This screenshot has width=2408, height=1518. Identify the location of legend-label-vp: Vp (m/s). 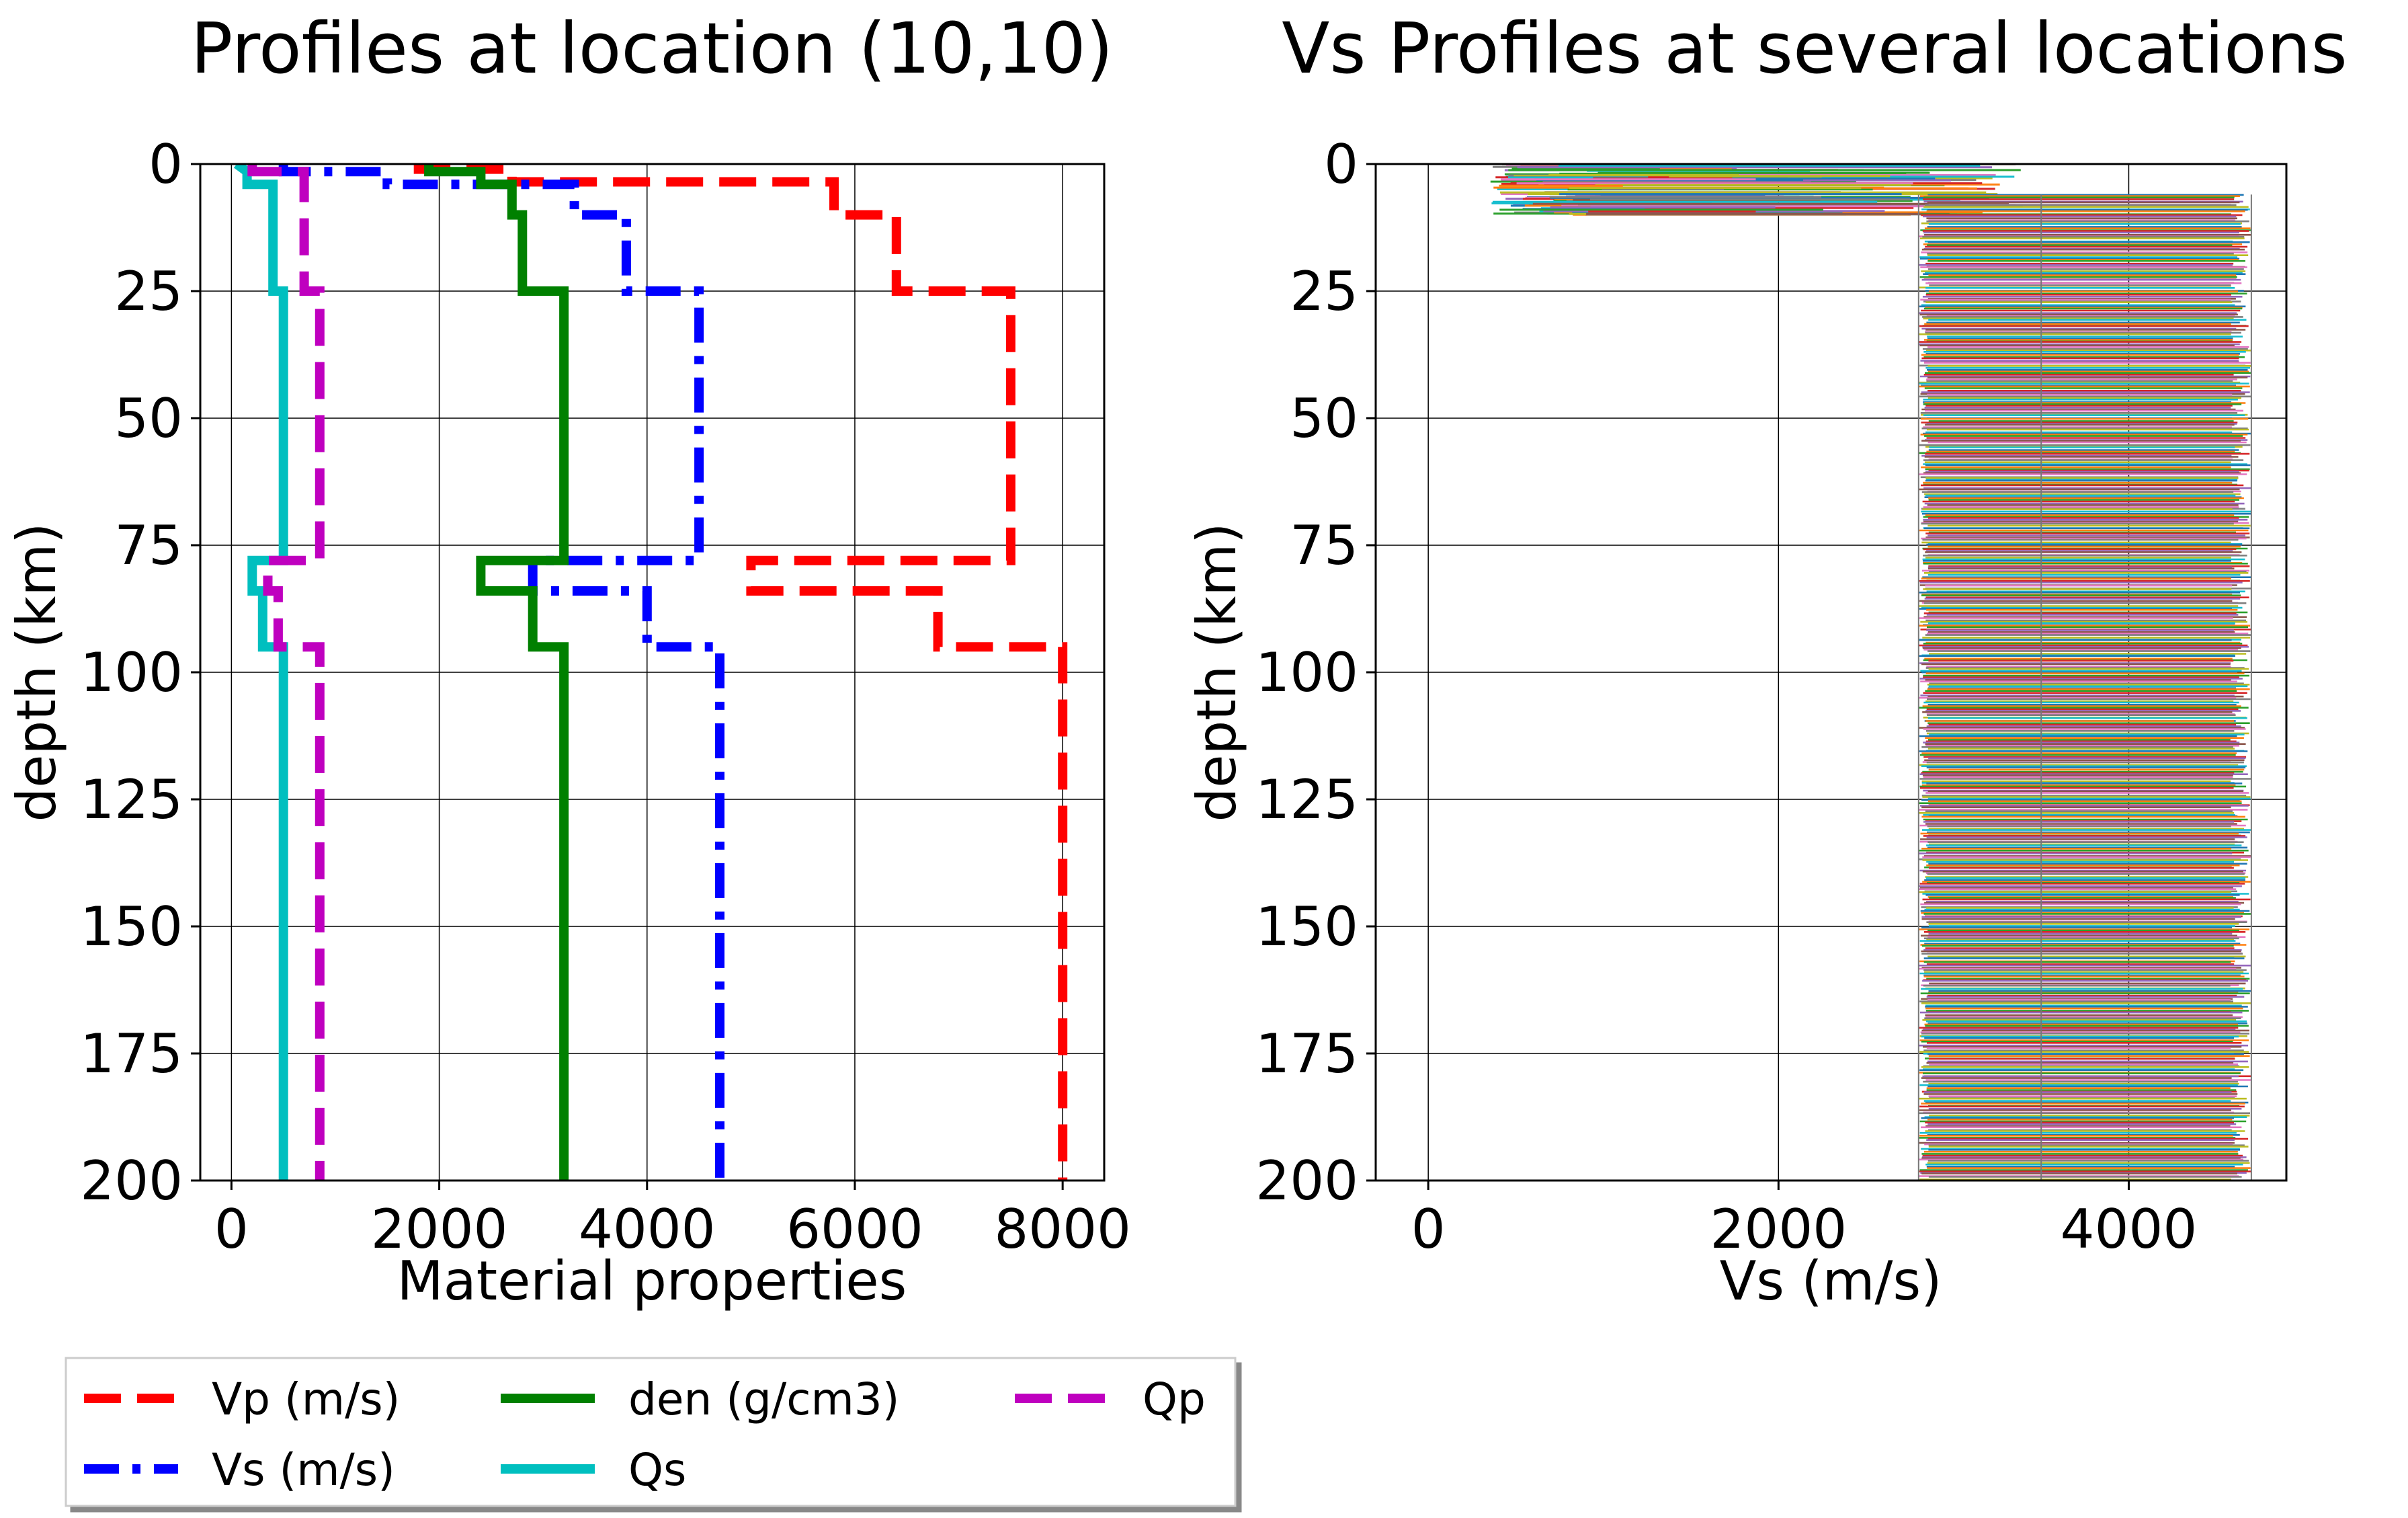
(306, 1399).